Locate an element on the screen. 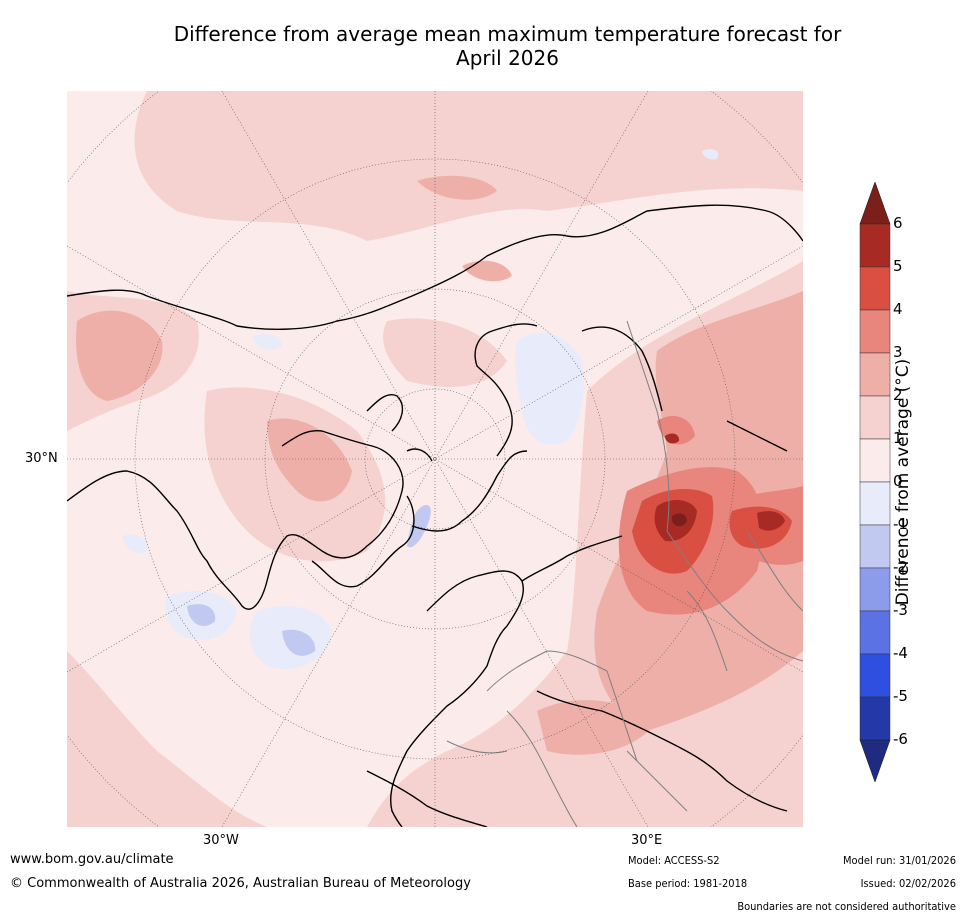 The width and height of the screenshot is (965, 919). colorbar-tick-label: -5 is located at coordinates (900, 696).